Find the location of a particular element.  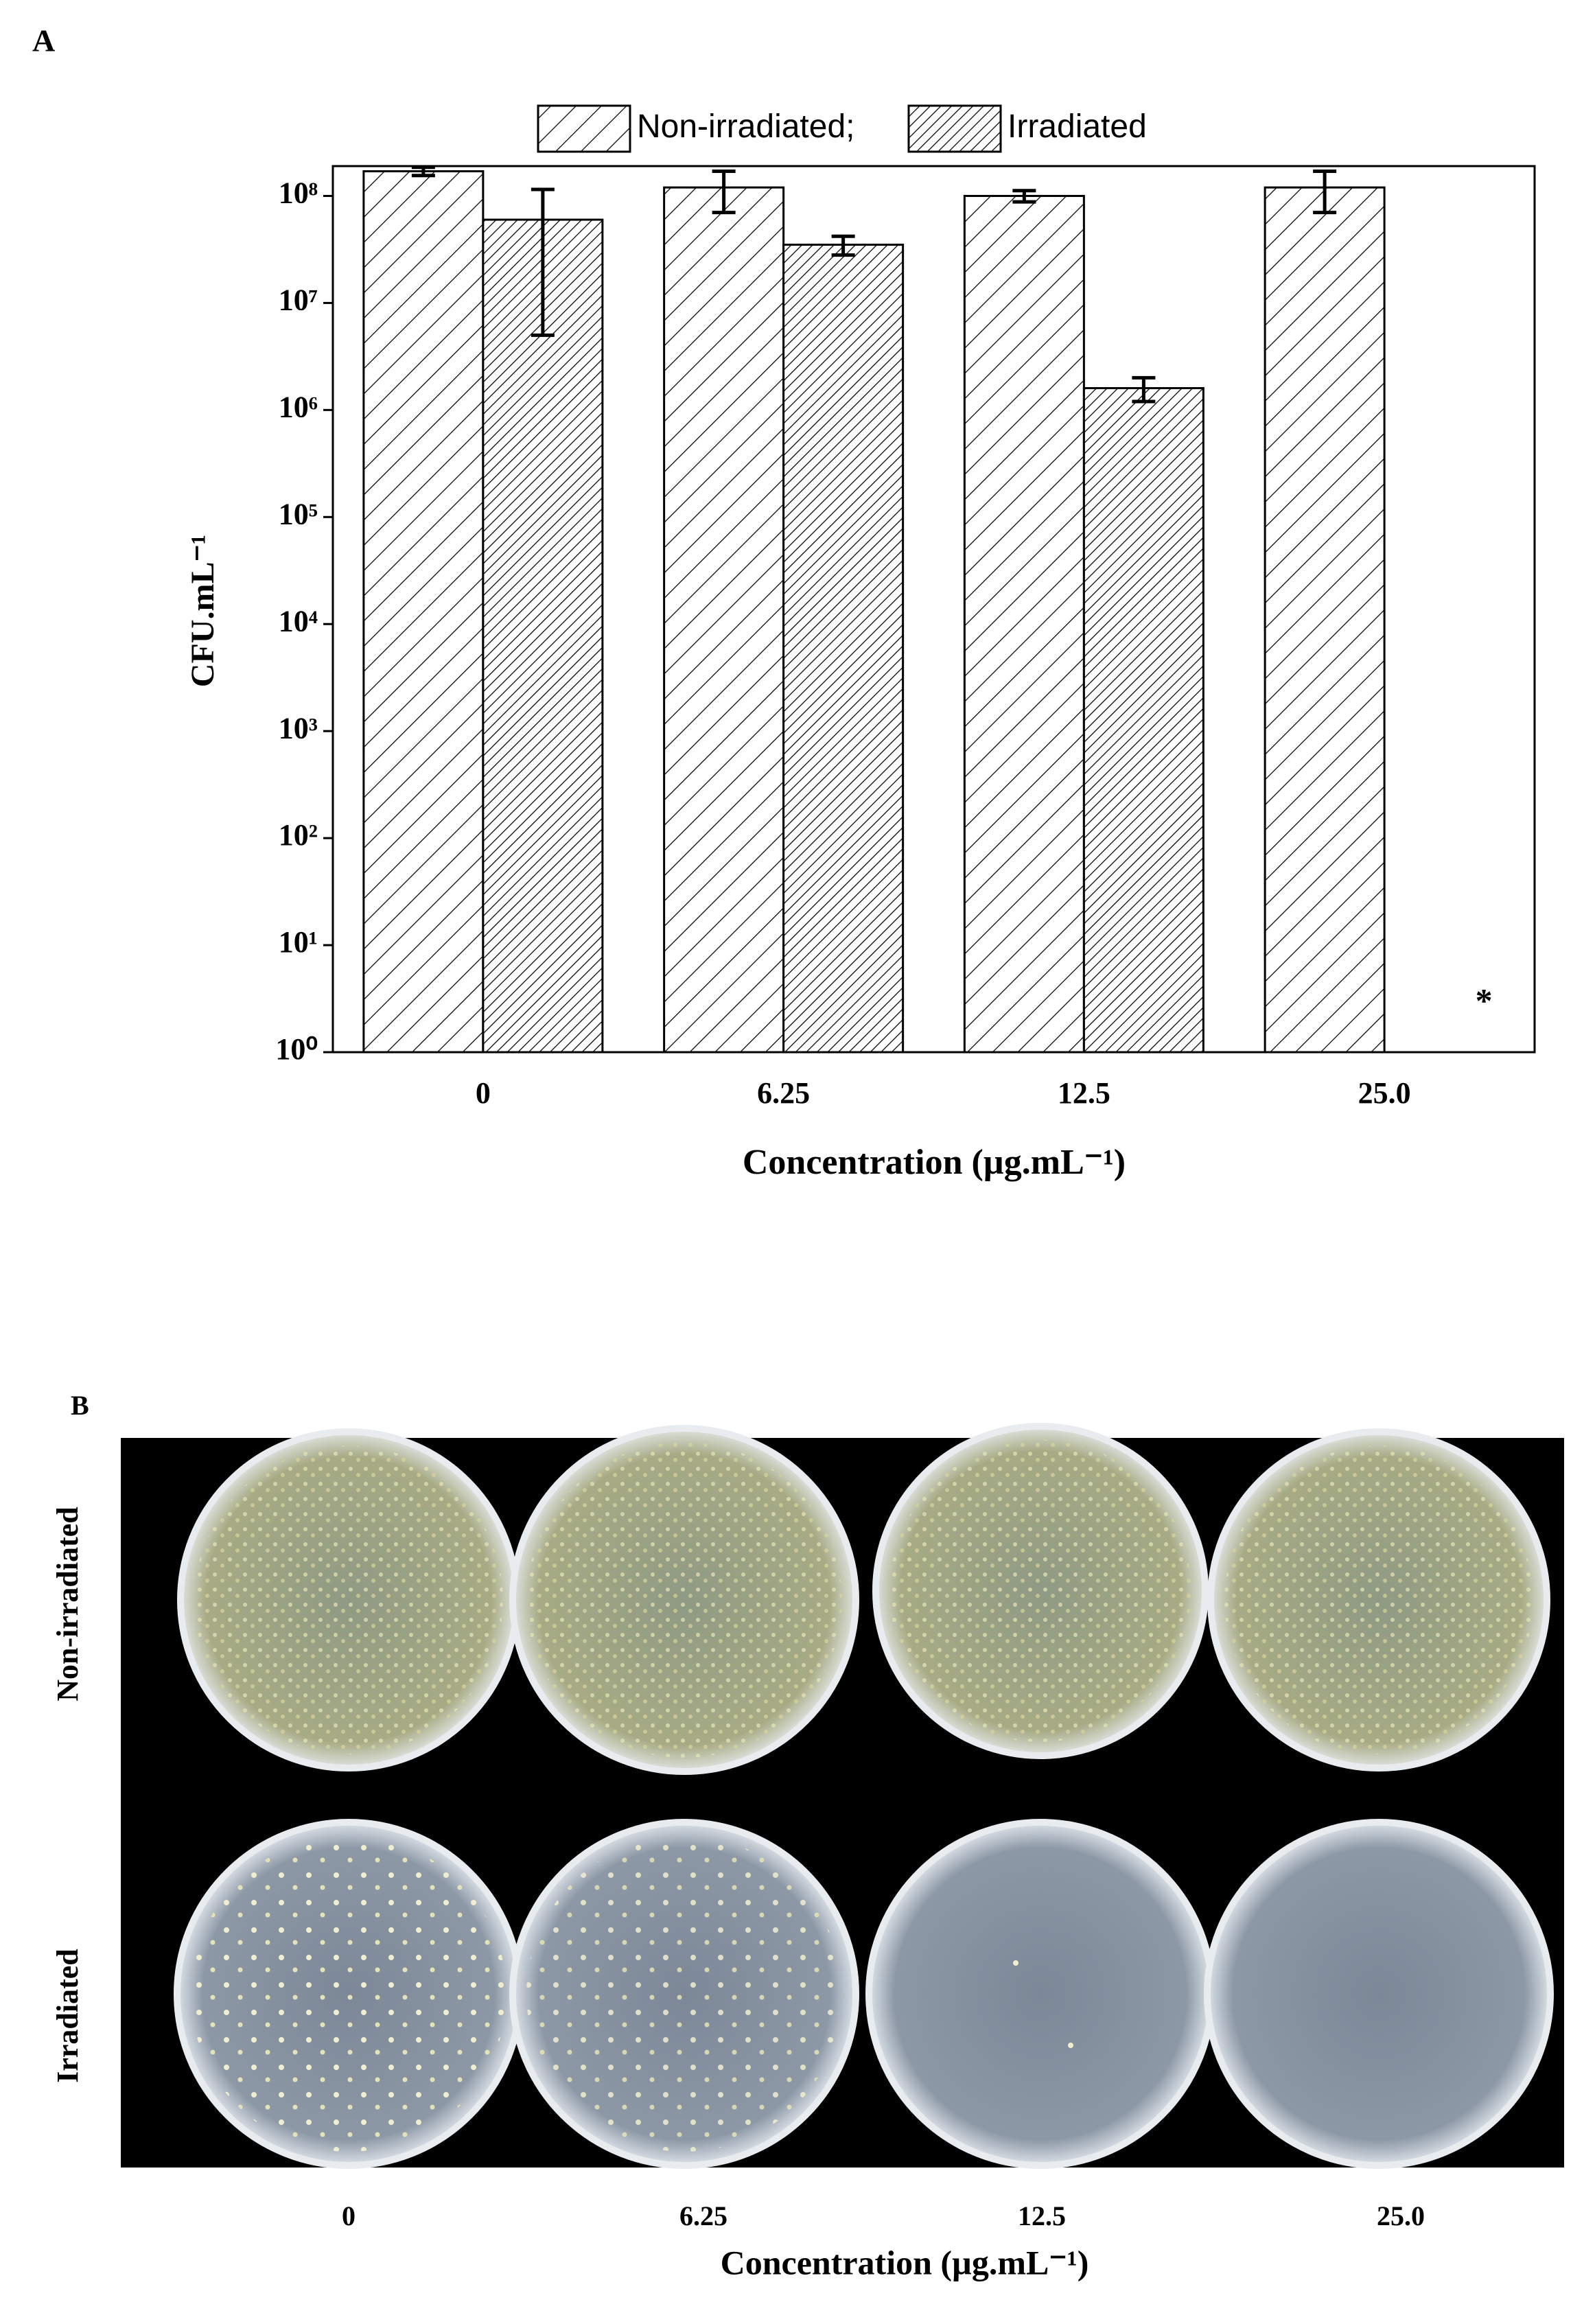

y-tick-label: 10³ is located at coordinates (298, 728).